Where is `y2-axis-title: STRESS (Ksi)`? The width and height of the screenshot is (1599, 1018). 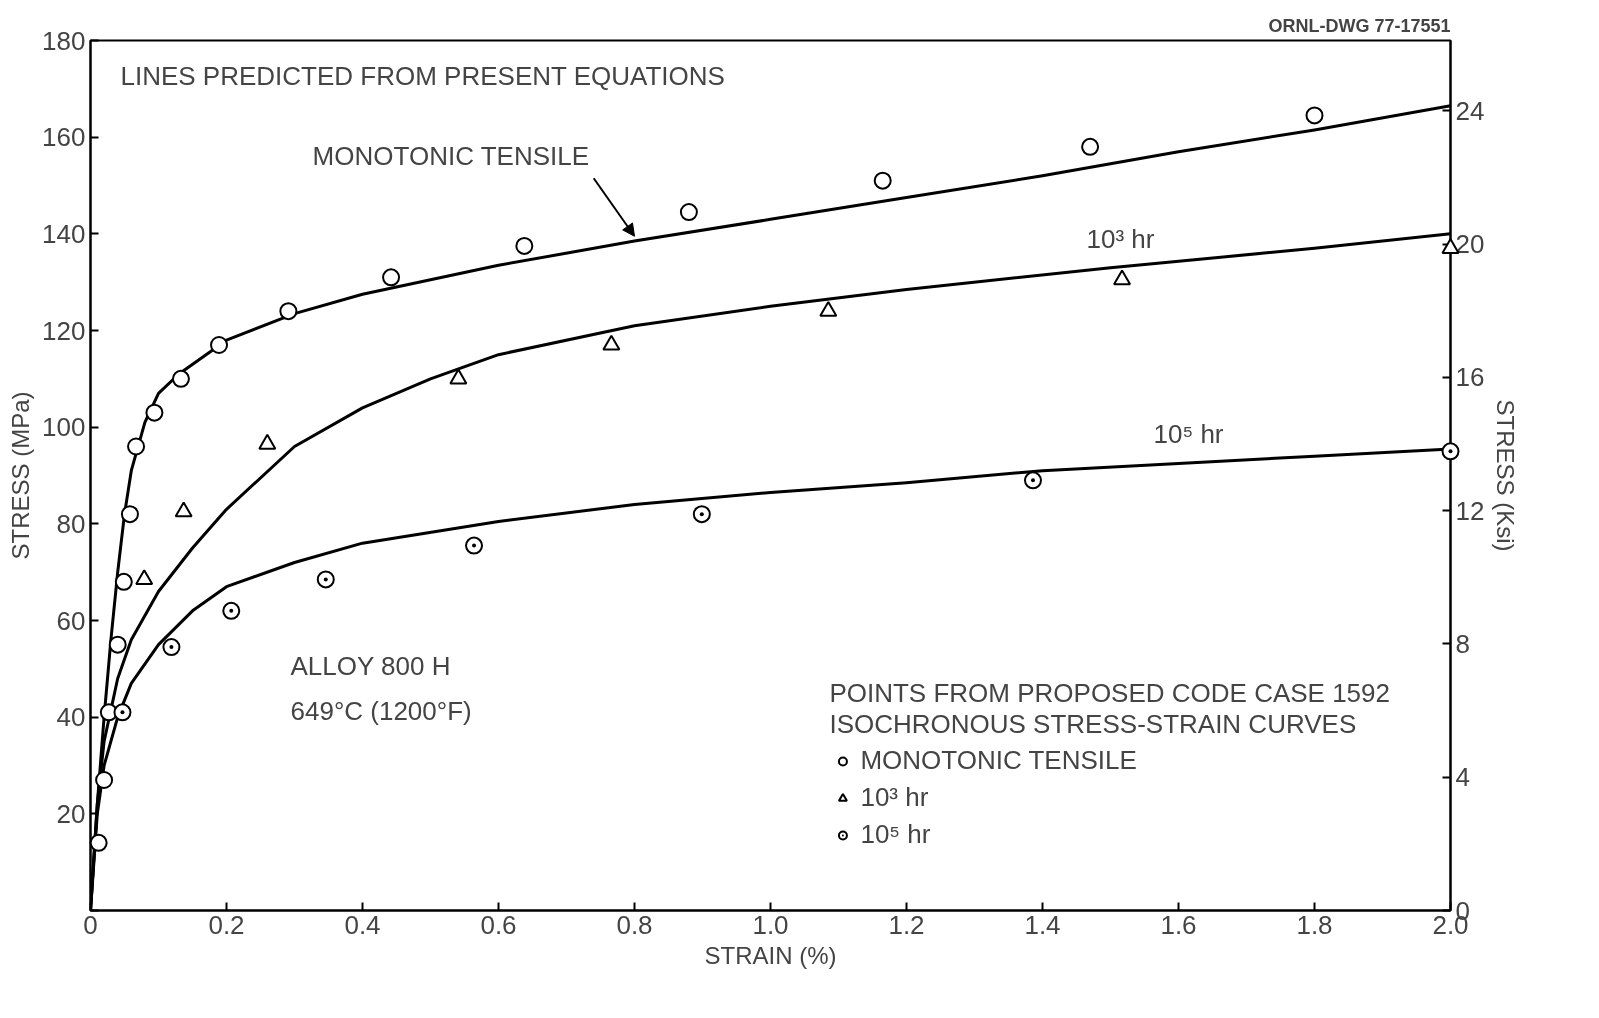
y2-axis-title: STRESS (Ksi) is located at coordinates (1506, 475).